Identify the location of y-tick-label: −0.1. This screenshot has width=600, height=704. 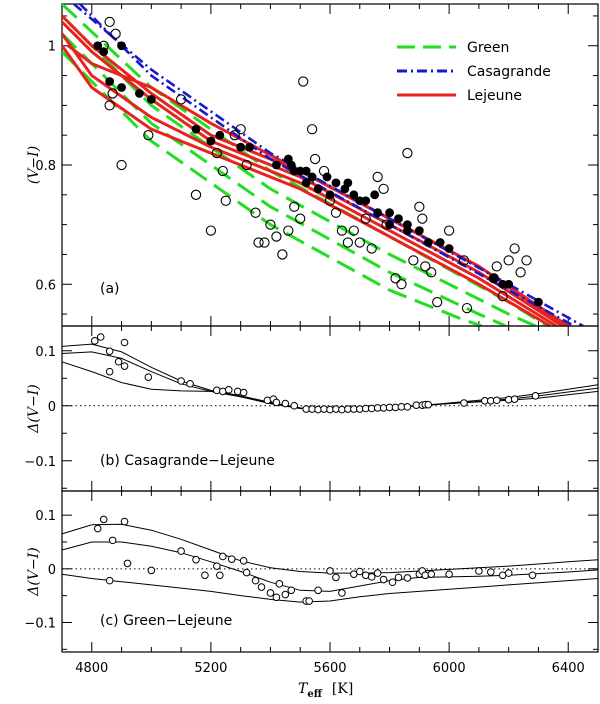
(40, 623).